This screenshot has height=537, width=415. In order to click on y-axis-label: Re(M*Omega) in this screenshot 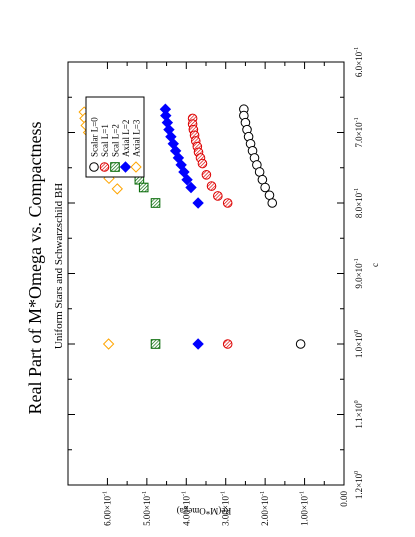, I will do `click(204, 511)`.